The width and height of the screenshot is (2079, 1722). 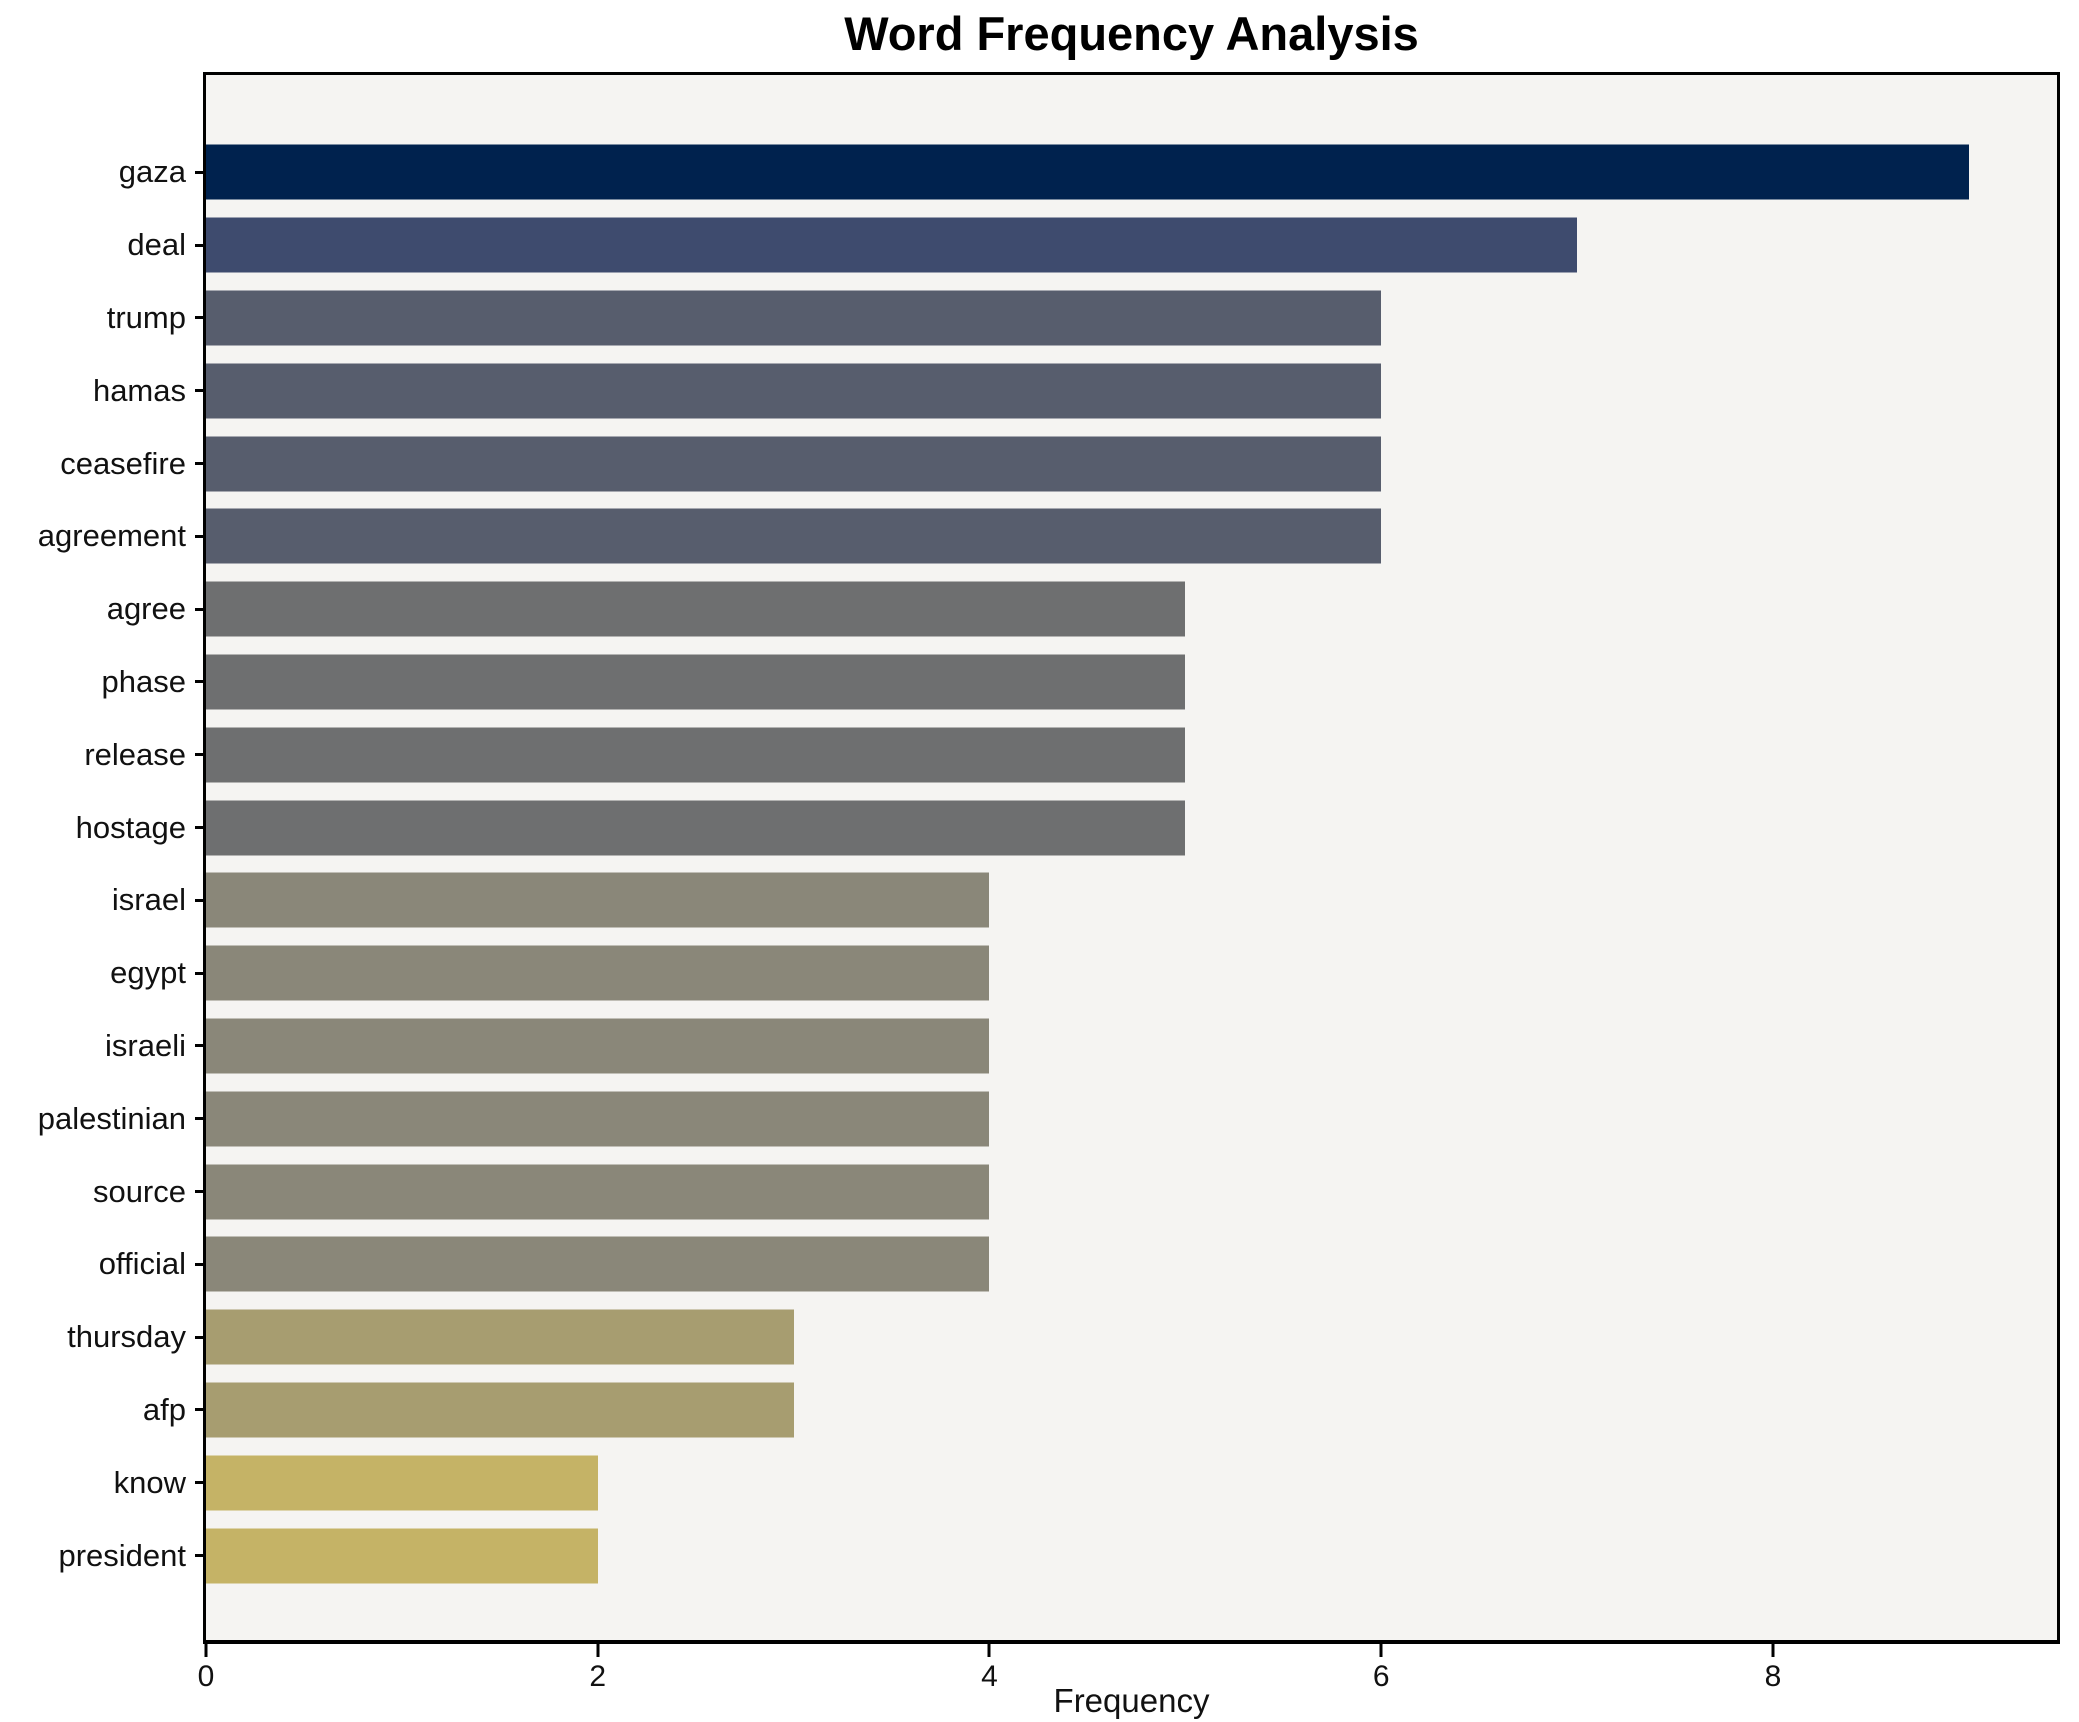 I want to click on category-label-text: president, so click(x=122, y=1555).